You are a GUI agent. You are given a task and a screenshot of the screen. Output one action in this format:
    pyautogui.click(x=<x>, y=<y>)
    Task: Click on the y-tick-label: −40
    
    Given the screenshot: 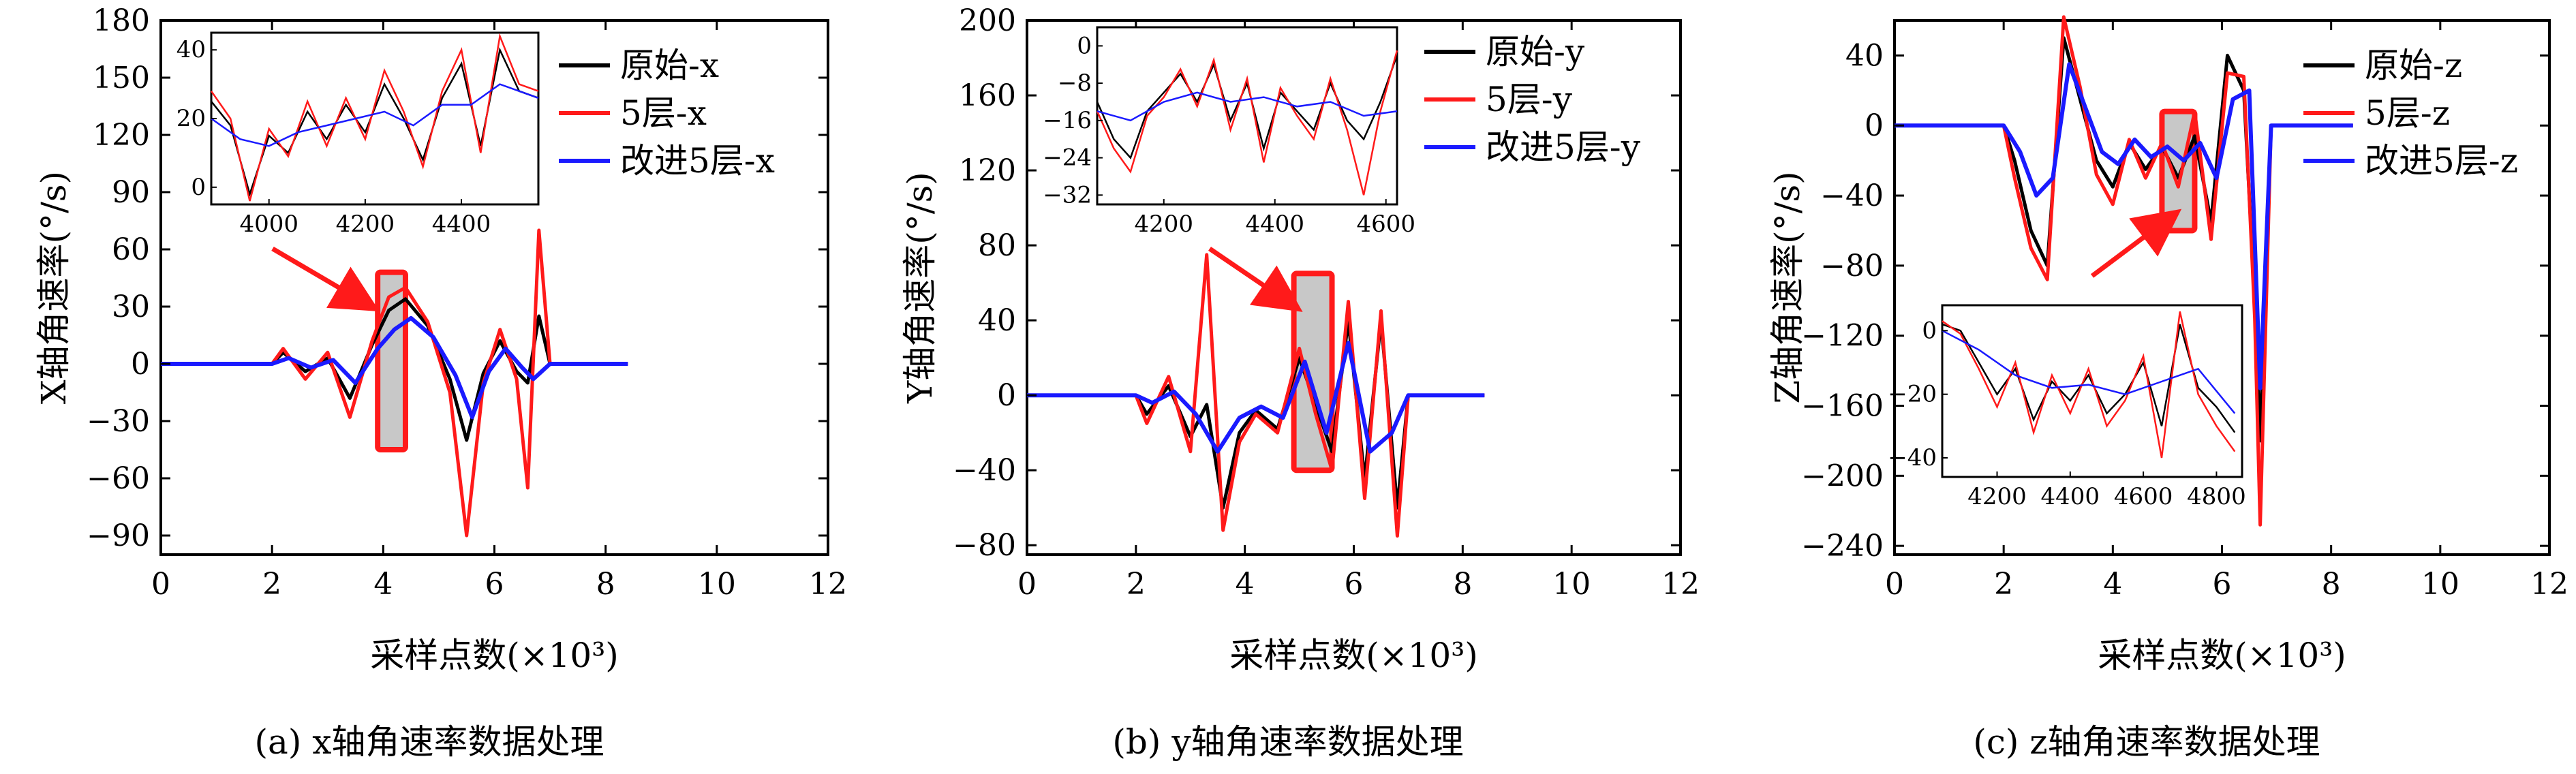 What is the action you would take?
    pyautogui.click(x=1852, y=196)
    